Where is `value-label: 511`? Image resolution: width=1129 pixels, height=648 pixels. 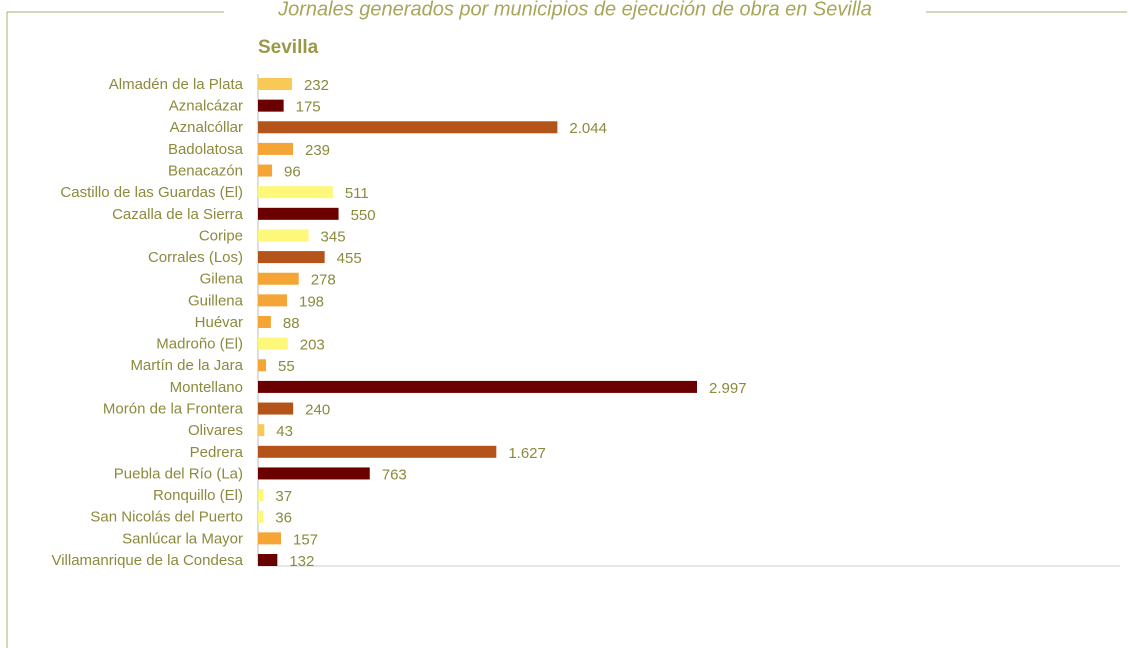
value-label: 511 is located at coordinates (357, 193).